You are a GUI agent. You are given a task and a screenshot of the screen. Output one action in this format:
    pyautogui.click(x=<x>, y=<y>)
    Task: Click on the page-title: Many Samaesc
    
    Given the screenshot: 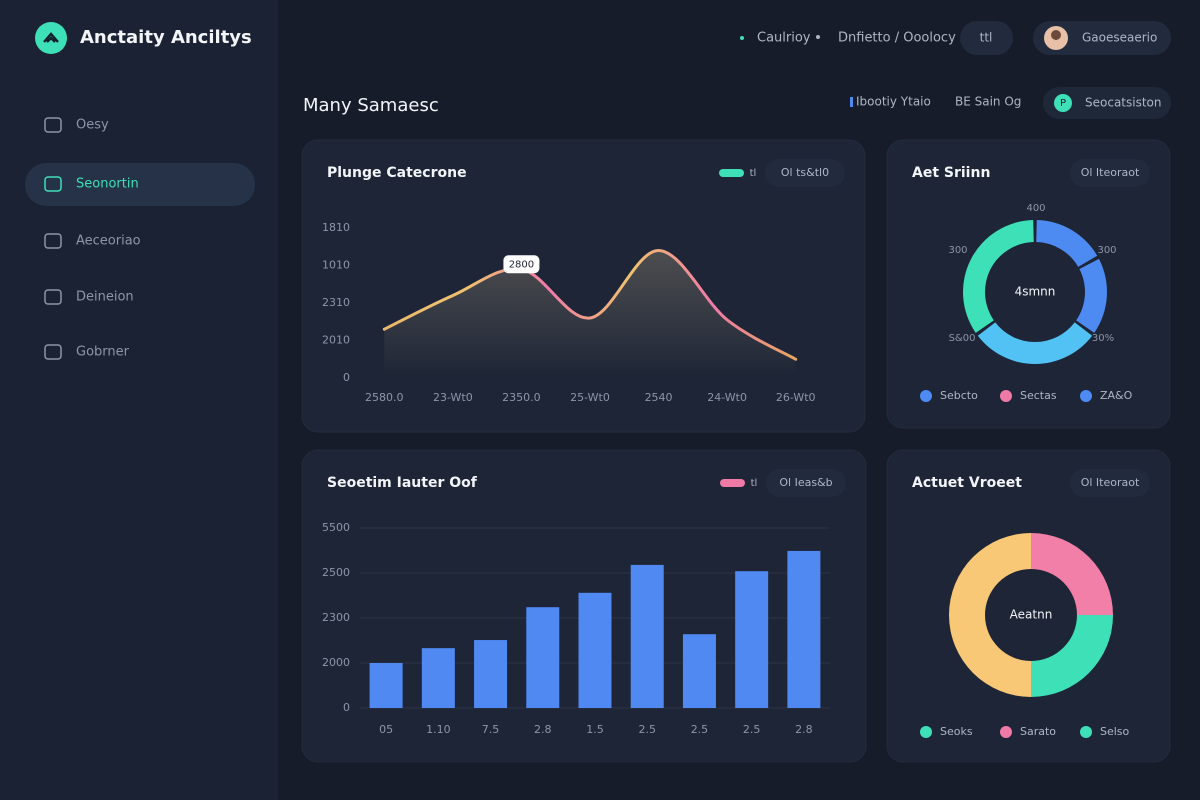 What is the action you would take?
    pyautogui.click(x=371, y=105)
    